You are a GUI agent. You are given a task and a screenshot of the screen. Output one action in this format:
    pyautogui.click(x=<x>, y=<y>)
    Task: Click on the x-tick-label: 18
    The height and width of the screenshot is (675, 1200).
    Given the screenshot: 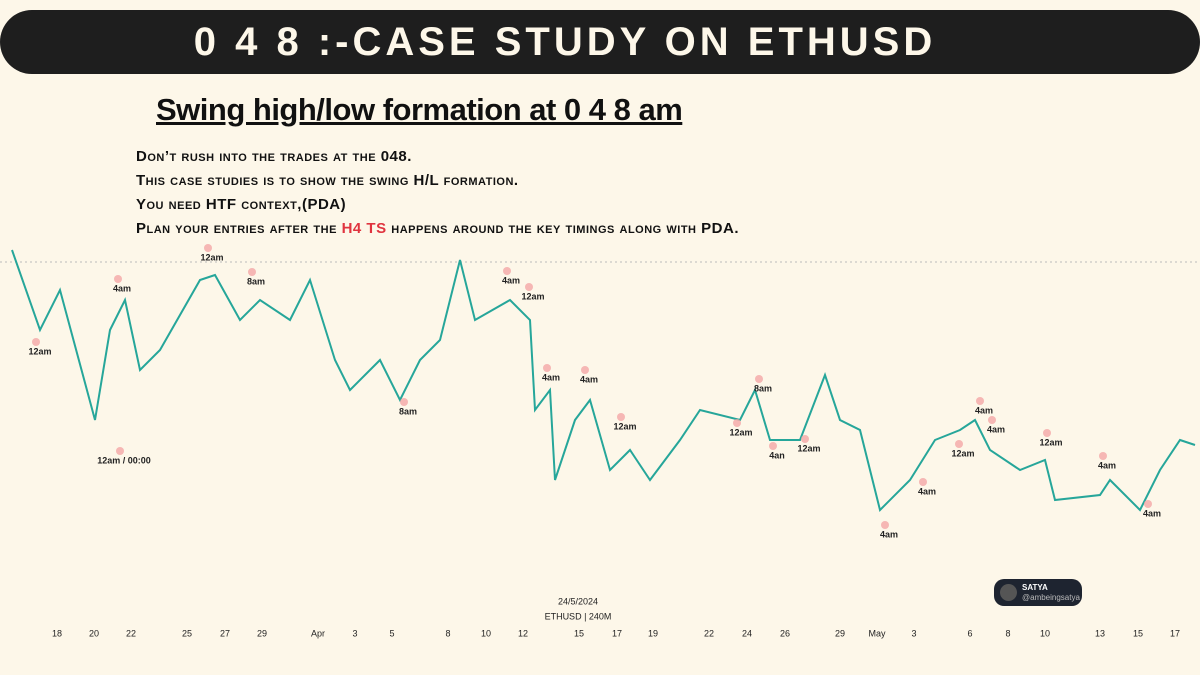 What is the action you would take?
    pyautogui.click(x=57, y=633)
    